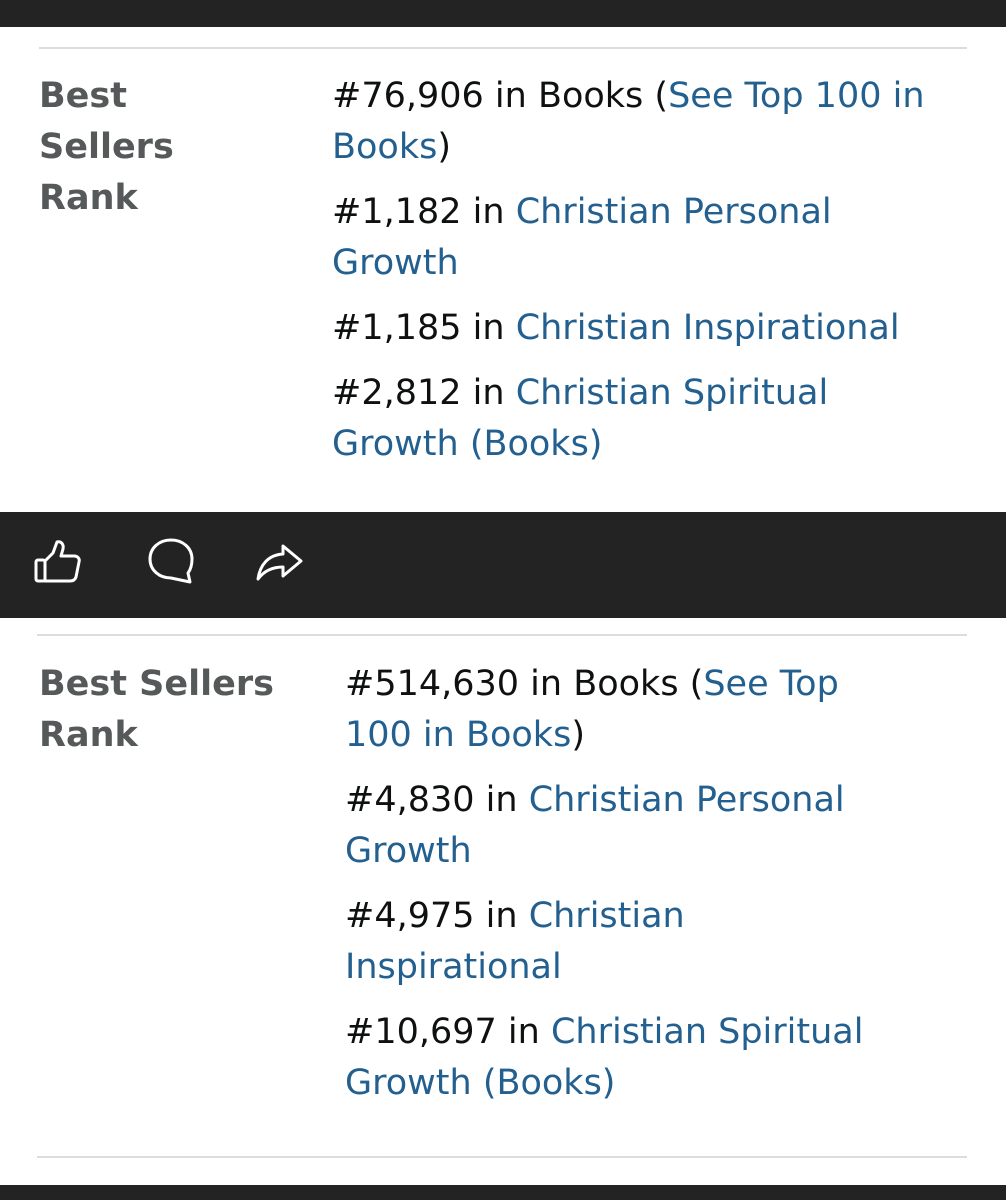 The image size is (1006, 1200). I want to click on rank-text: #4,830 in, so click(437, 800).